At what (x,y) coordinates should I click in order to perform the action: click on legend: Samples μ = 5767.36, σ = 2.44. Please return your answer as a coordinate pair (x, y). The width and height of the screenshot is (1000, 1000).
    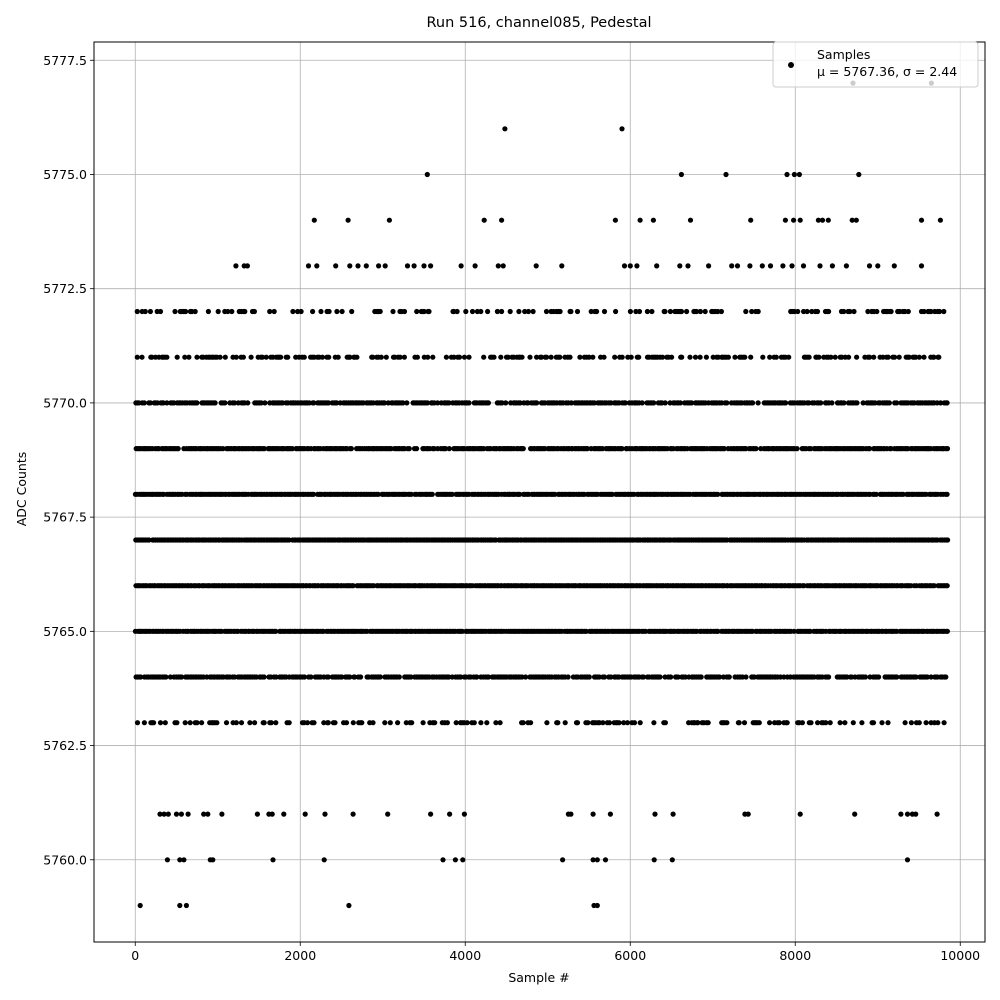
    Looking at the image, I should click on (875, 64).